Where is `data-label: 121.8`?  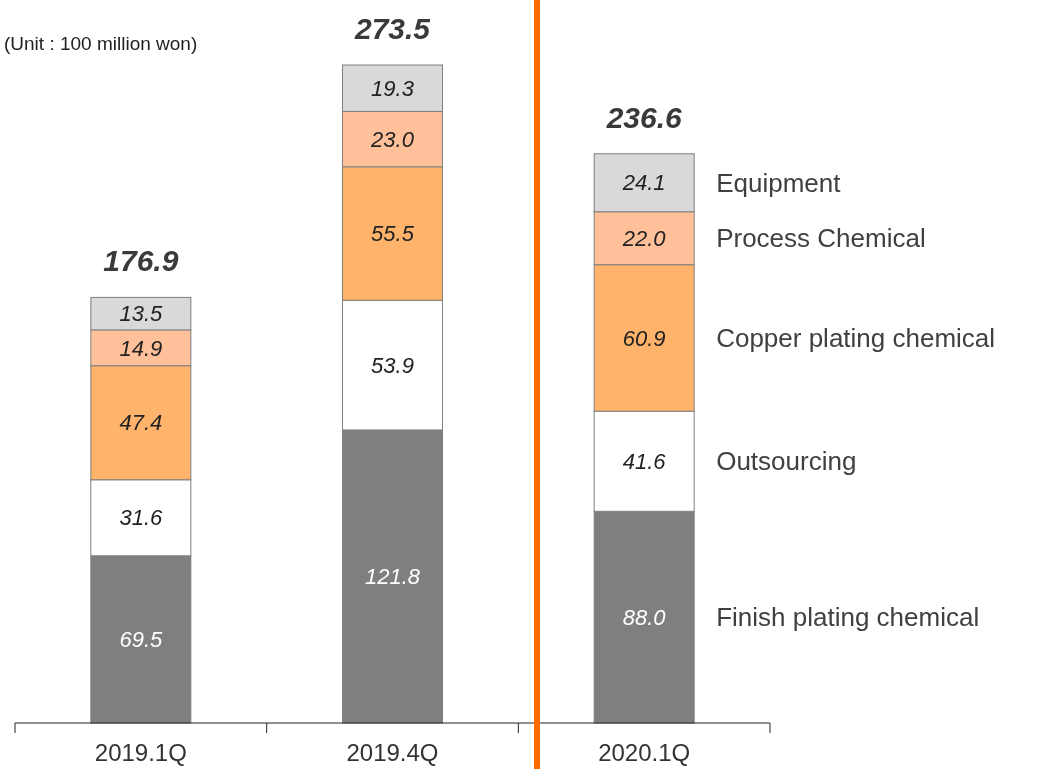
data-label: 121.8 is located at coordinates (392, 577).